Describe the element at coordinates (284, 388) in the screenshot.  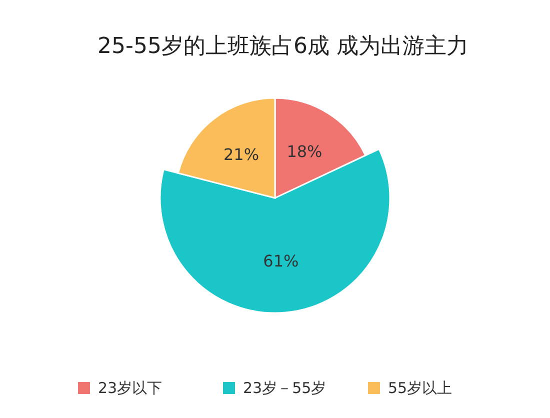
I see `legend-label: 23岁－55岁` at that location.